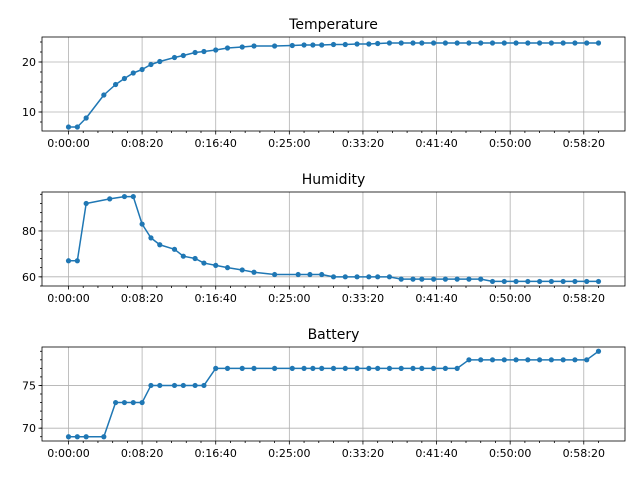 The image size is (640, 480). Describe the element at coordinates (289, 453) in the screenshot. I see `x-tick-label: 0:25:00` at that location.